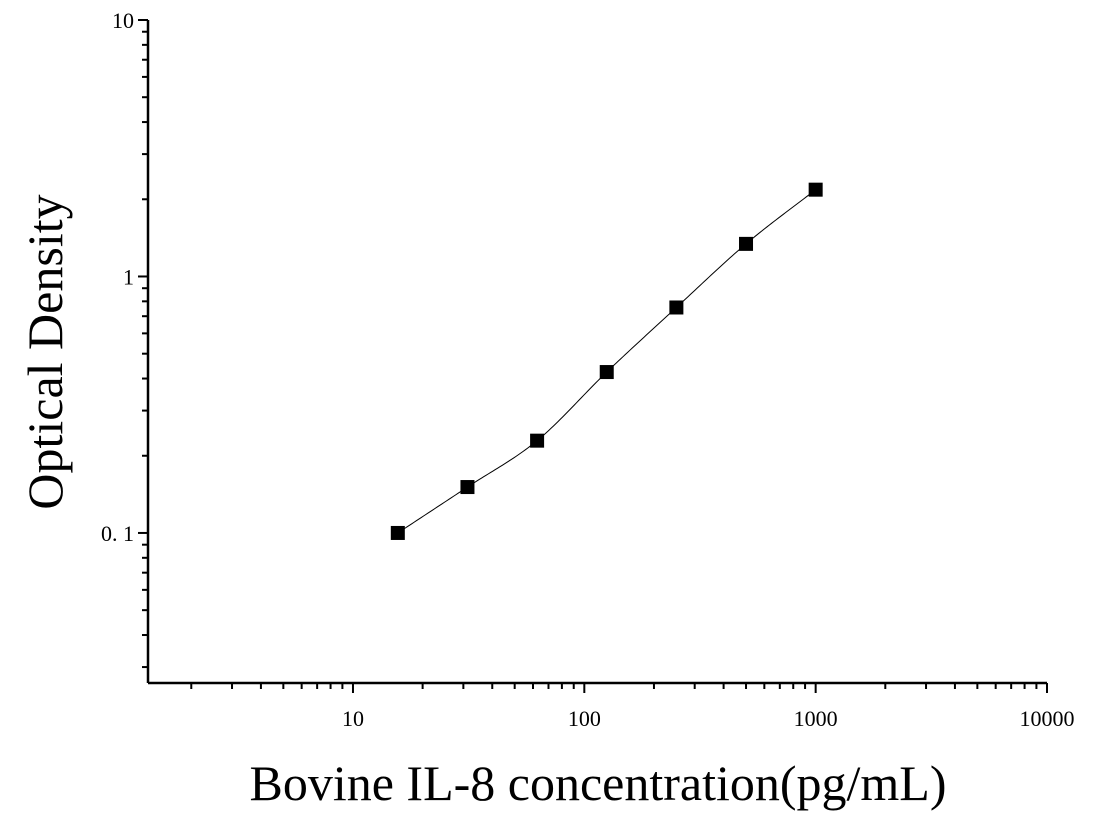  Describe the element at coordinates (128, 276) in the screenshot. I see `y-tick-label: 1` at that location.